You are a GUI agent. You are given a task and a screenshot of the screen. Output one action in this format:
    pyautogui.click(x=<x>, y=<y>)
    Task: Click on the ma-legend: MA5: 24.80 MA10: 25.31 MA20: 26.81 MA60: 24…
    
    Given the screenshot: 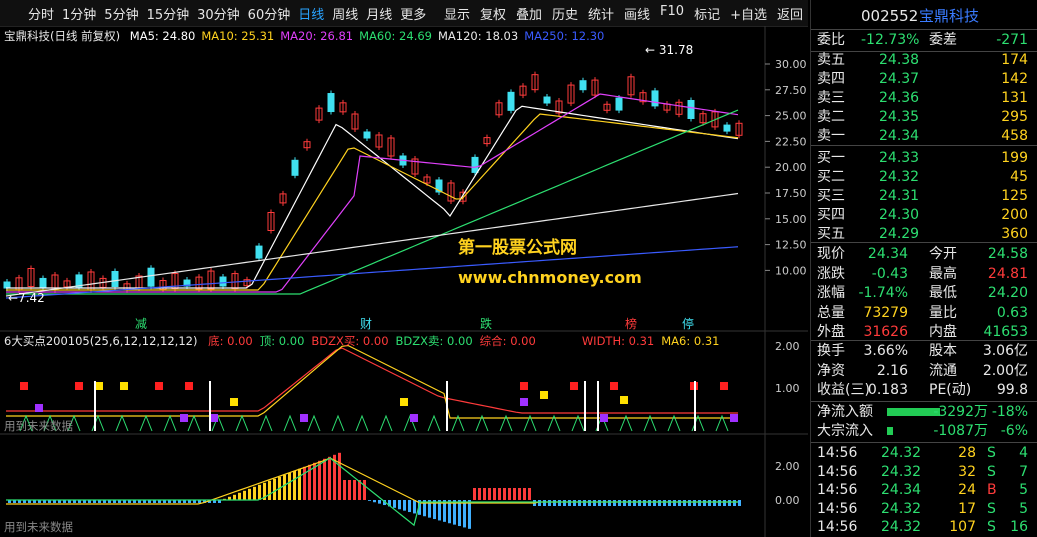 What is the action you would take?
    pyautogui.click(x=364, y=36)
    